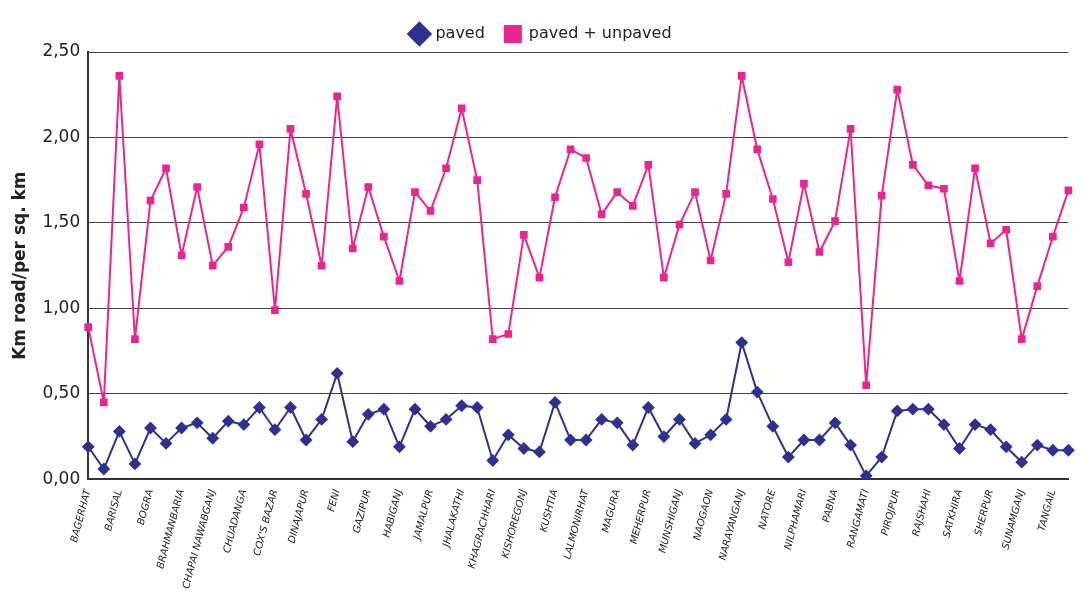 Image resolution: width=1083 pixels, height=597 pixels. What do you see at coordinates (600, 33) in the screenshot?
I see `legend-label: paved + unpaved` at bounding box center [600, 33].